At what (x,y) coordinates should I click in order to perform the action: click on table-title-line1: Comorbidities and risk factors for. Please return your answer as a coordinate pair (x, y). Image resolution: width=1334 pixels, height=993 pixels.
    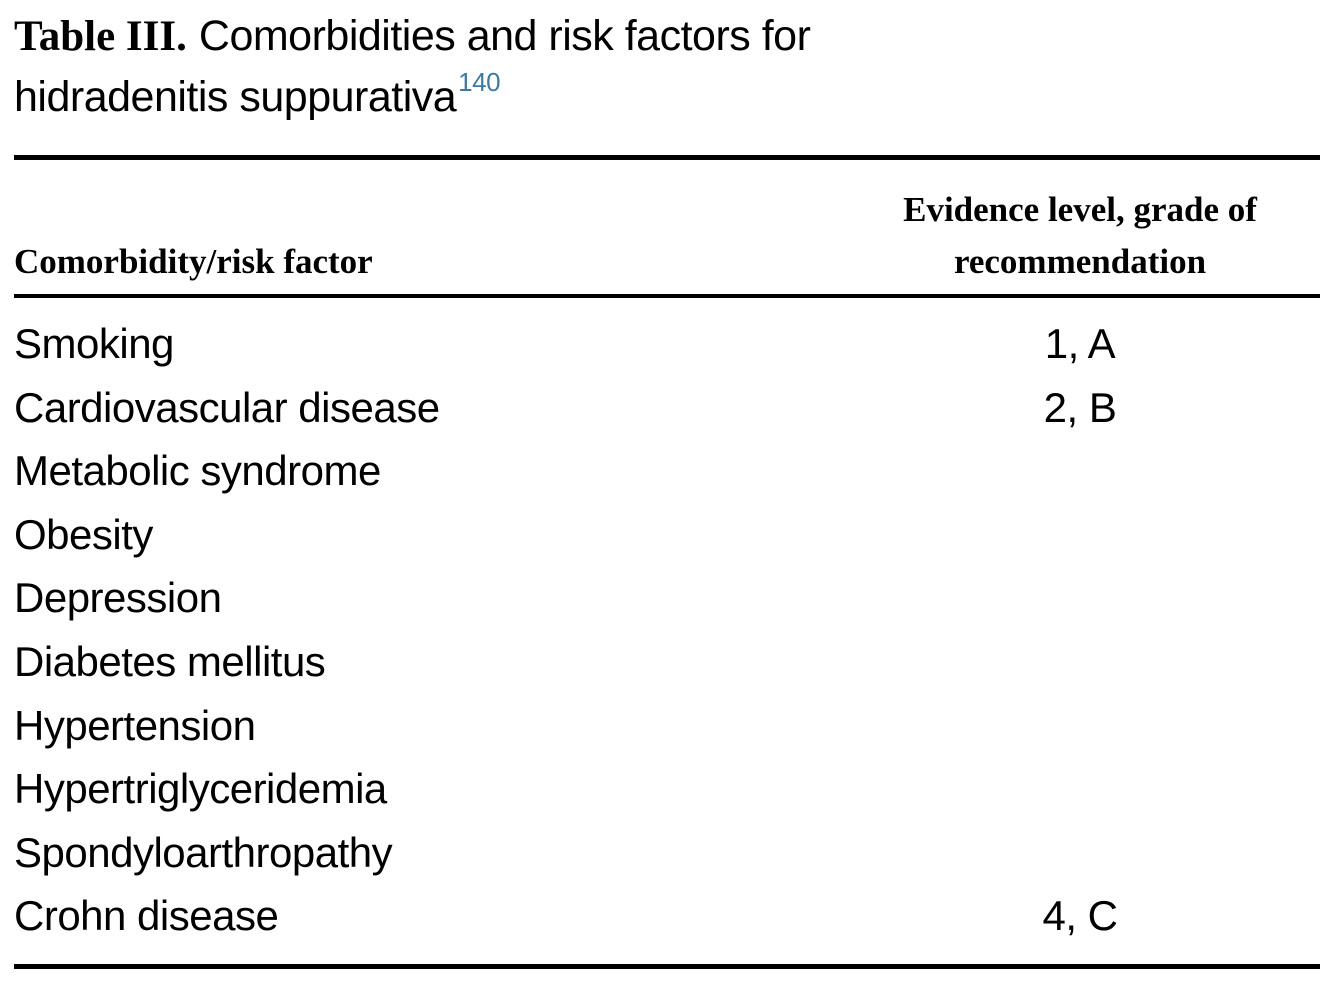
    Looking at the image, I should click on (504, 36).